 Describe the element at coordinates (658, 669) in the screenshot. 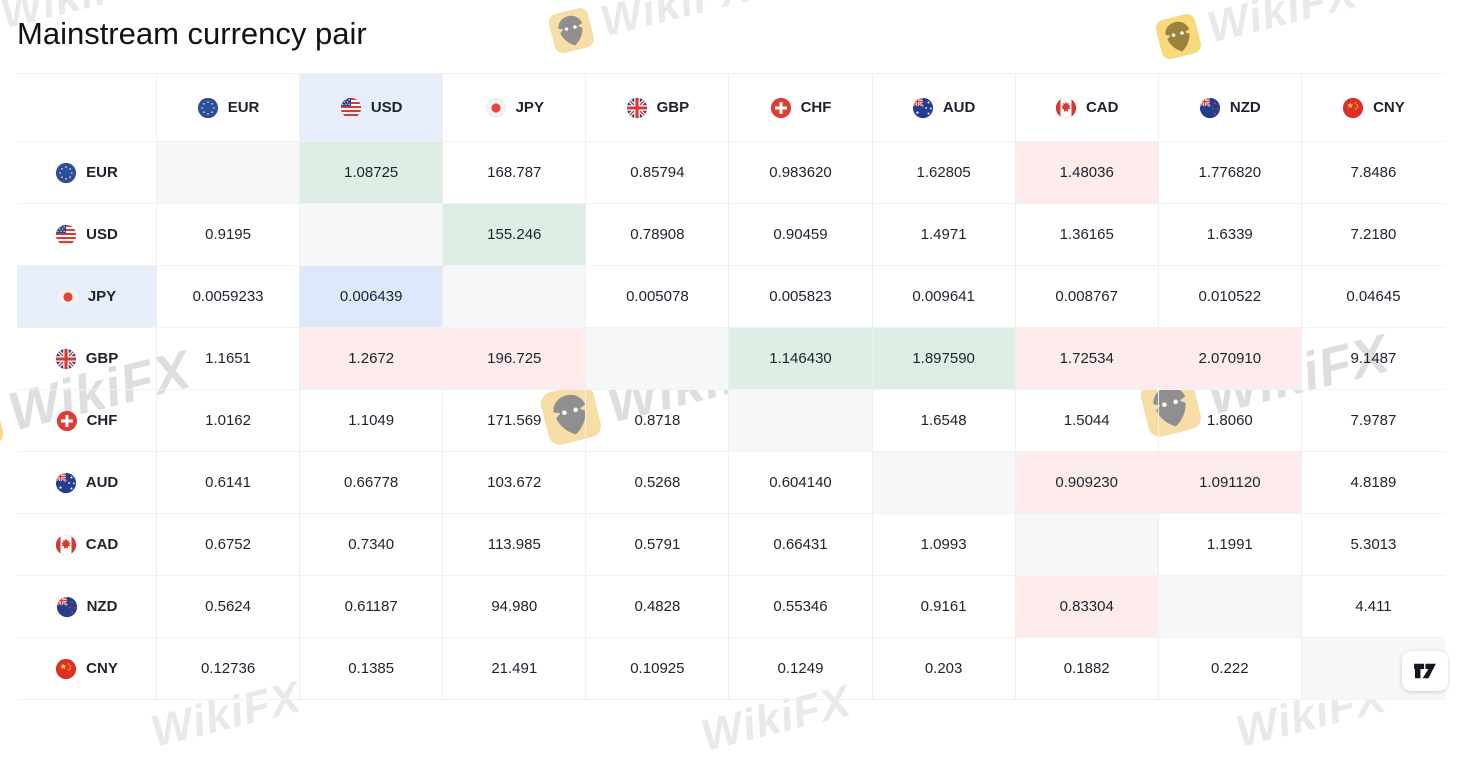

I see `rate-cell-cny-gbp: 0.10925` at that location.